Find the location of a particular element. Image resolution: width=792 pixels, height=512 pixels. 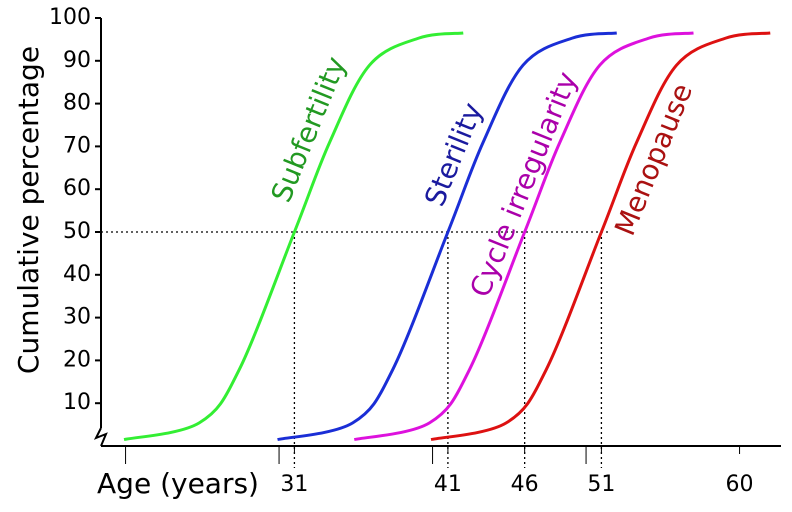

x-tick-label: 46 is located at coordinates (525, 484).